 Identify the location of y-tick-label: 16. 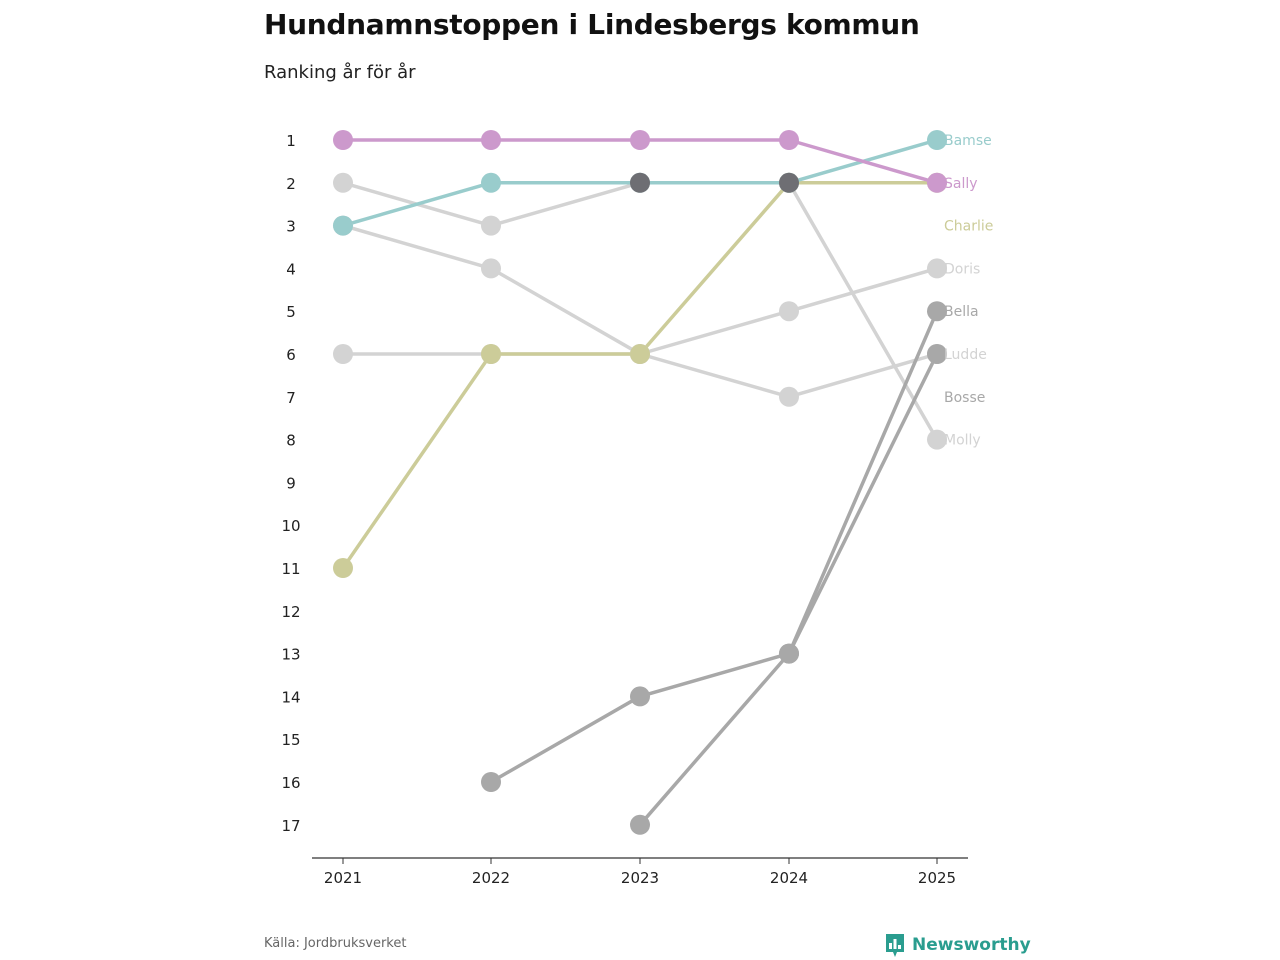
(290, 783).